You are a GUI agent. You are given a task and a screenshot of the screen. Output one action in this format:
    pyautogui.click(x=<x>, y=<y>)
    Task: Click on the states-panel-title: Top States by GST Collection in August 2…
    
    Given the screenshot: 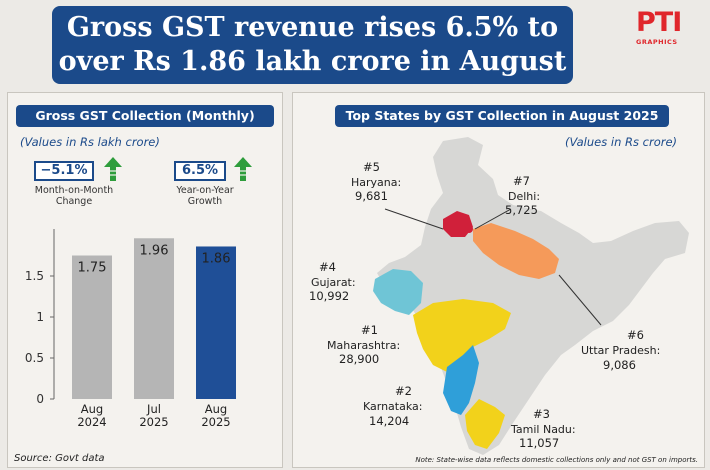 What is the action you would take?
    pyautogui.click(x=502, y=116)
    